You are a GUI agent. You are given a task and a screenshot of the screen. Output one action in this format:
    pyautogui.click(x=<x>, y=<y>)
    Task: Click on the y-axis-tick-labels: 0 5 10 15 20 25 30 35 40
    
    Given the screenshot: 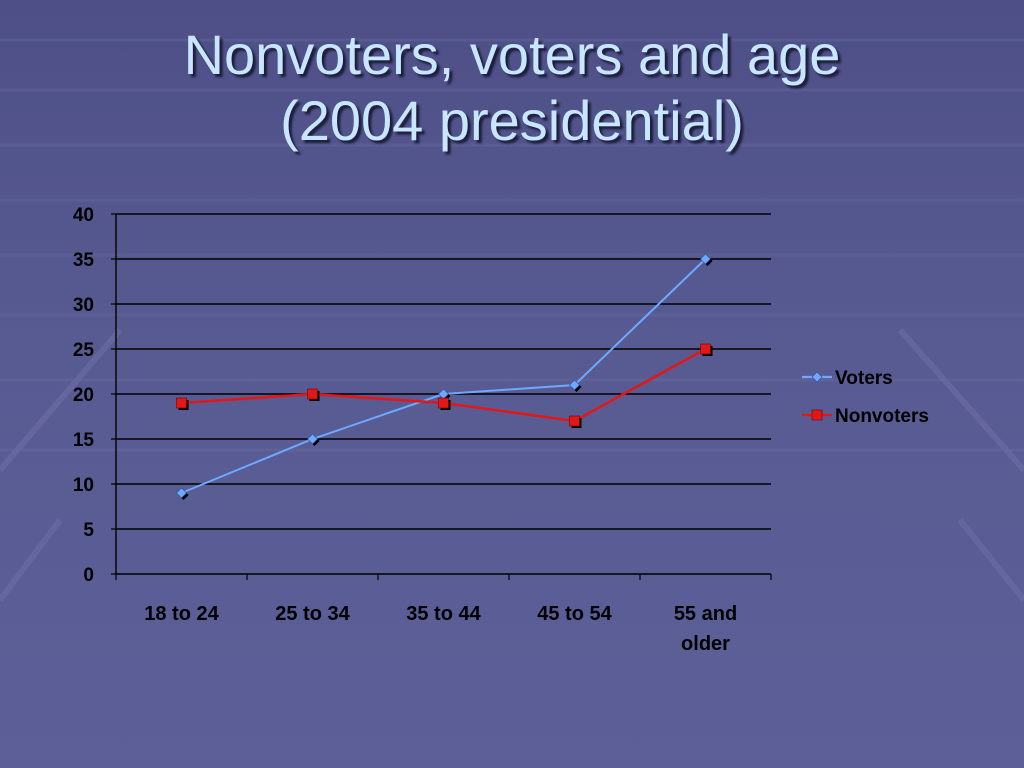 What is the action you would take?
    pyautogui.click(x=84, y=395)
    